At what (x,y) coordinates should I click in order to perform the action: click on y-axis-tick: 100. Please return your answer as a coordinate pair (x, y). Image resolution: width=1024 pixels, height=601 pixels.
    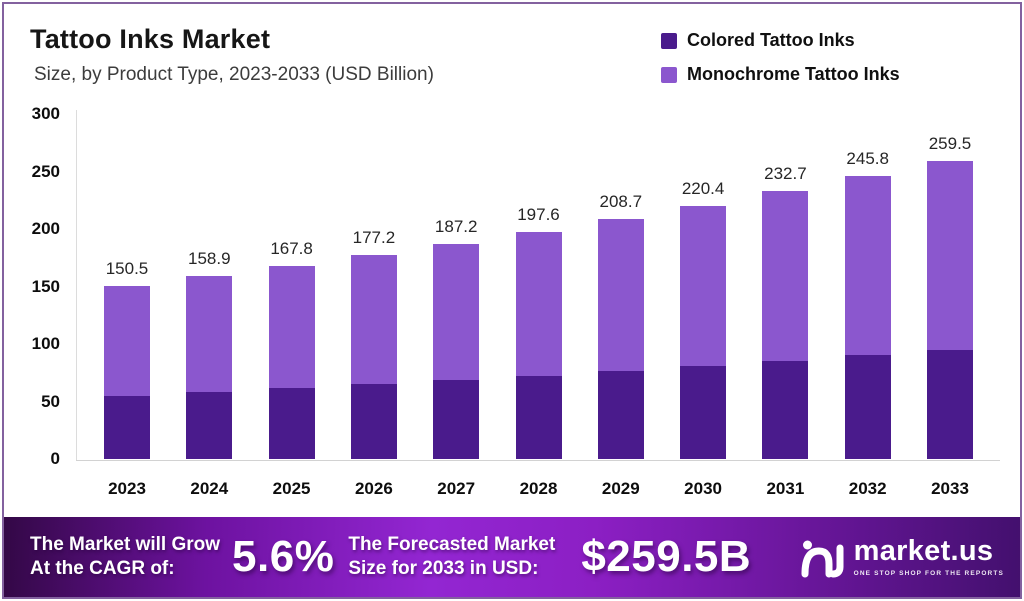
    Looking at the image, I should click on (45, 343).